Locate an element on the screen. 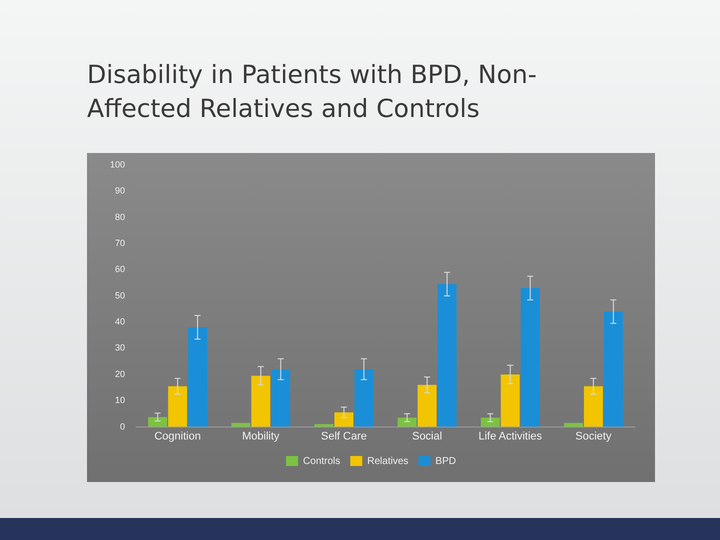 Image resolution: width=720 pixels, height=540 pixels. x-tick-label: Social is located at coordinates (427, 436).